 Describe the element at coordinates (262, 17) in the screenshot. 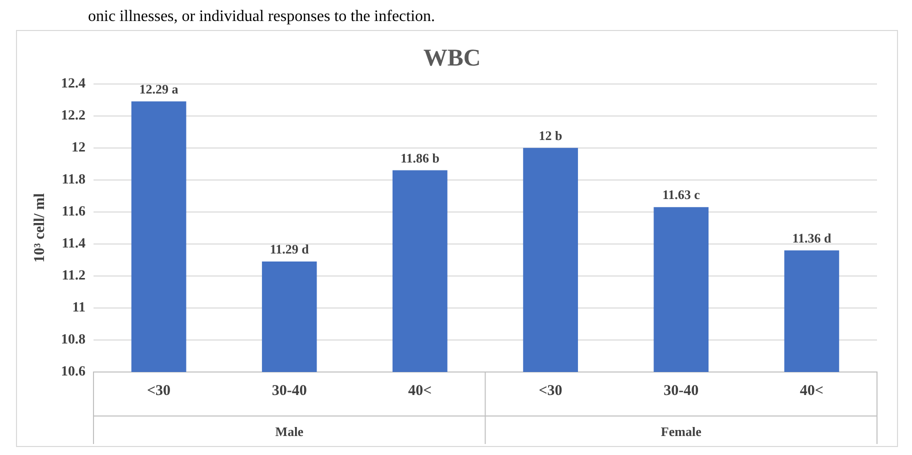

I see `text: onic illnesses, or individual responses to the infection.` at that location.